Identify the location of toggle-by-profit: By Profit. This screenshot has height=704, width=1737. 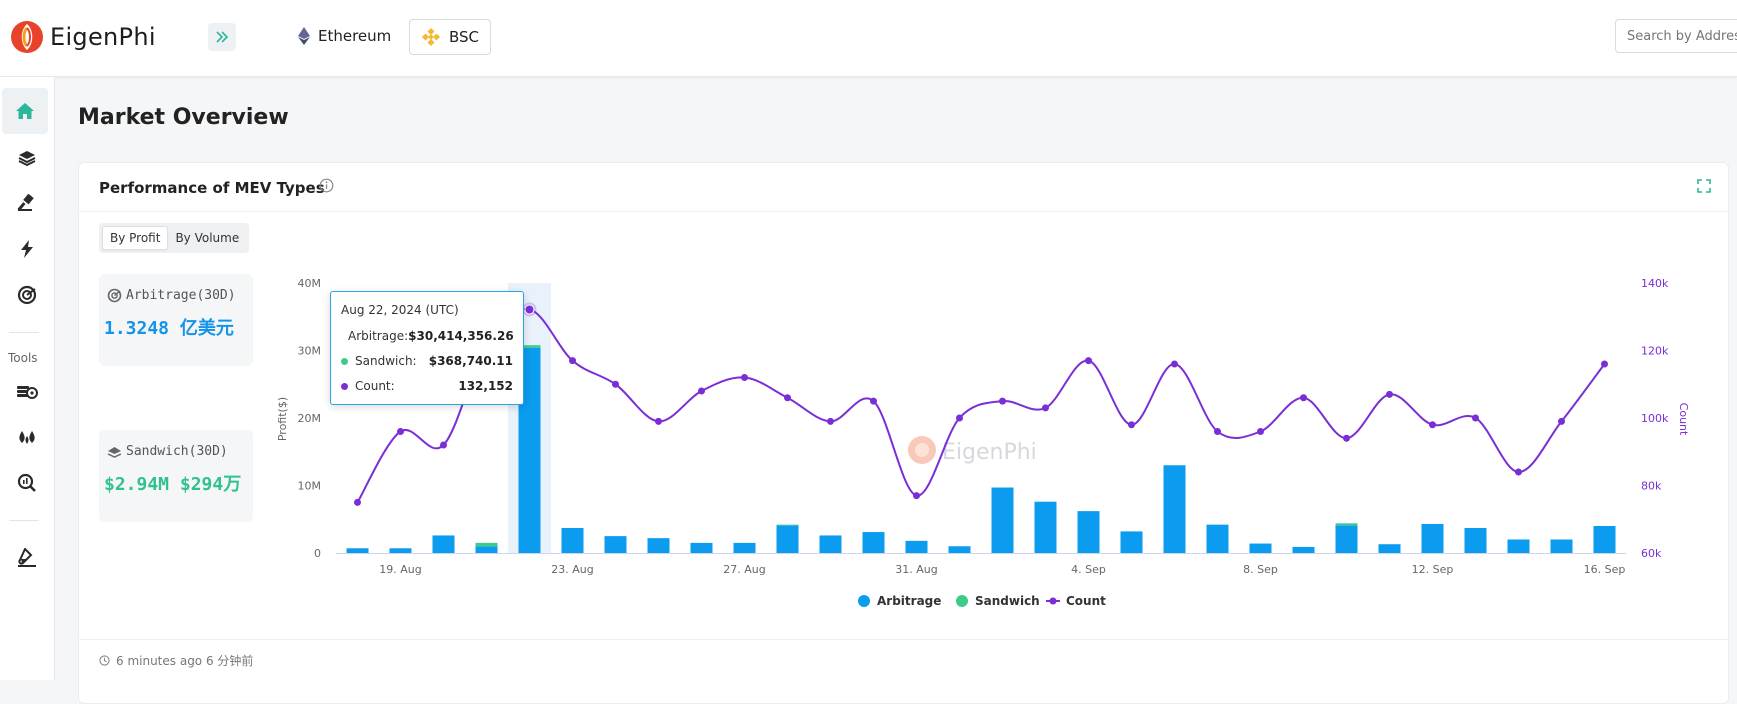
(135, 238).